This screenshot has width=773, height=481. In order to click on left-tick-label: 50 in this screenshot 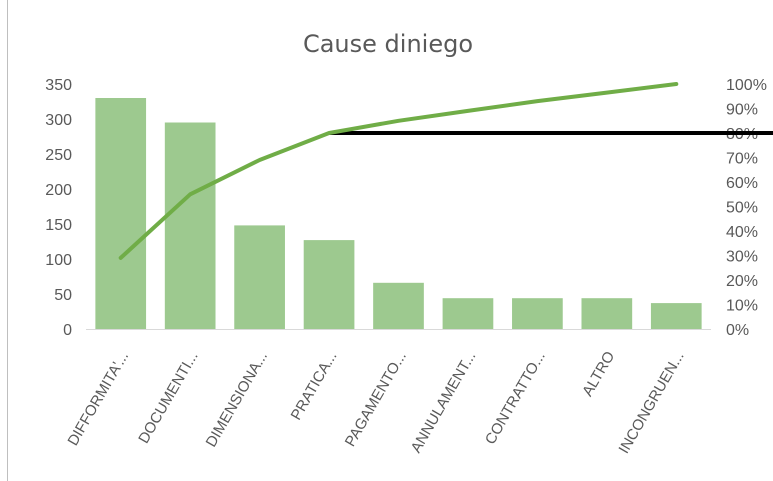, I will do `click(63, 295)`.